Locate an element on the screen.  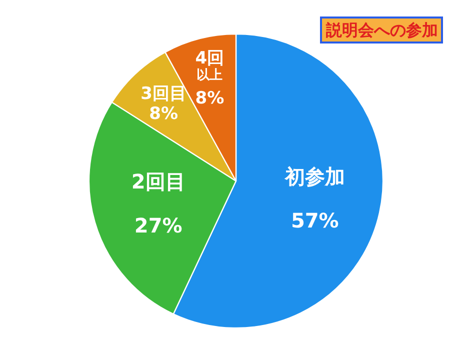
slice-label: 4回以上 is located at coordinates (209, 65).